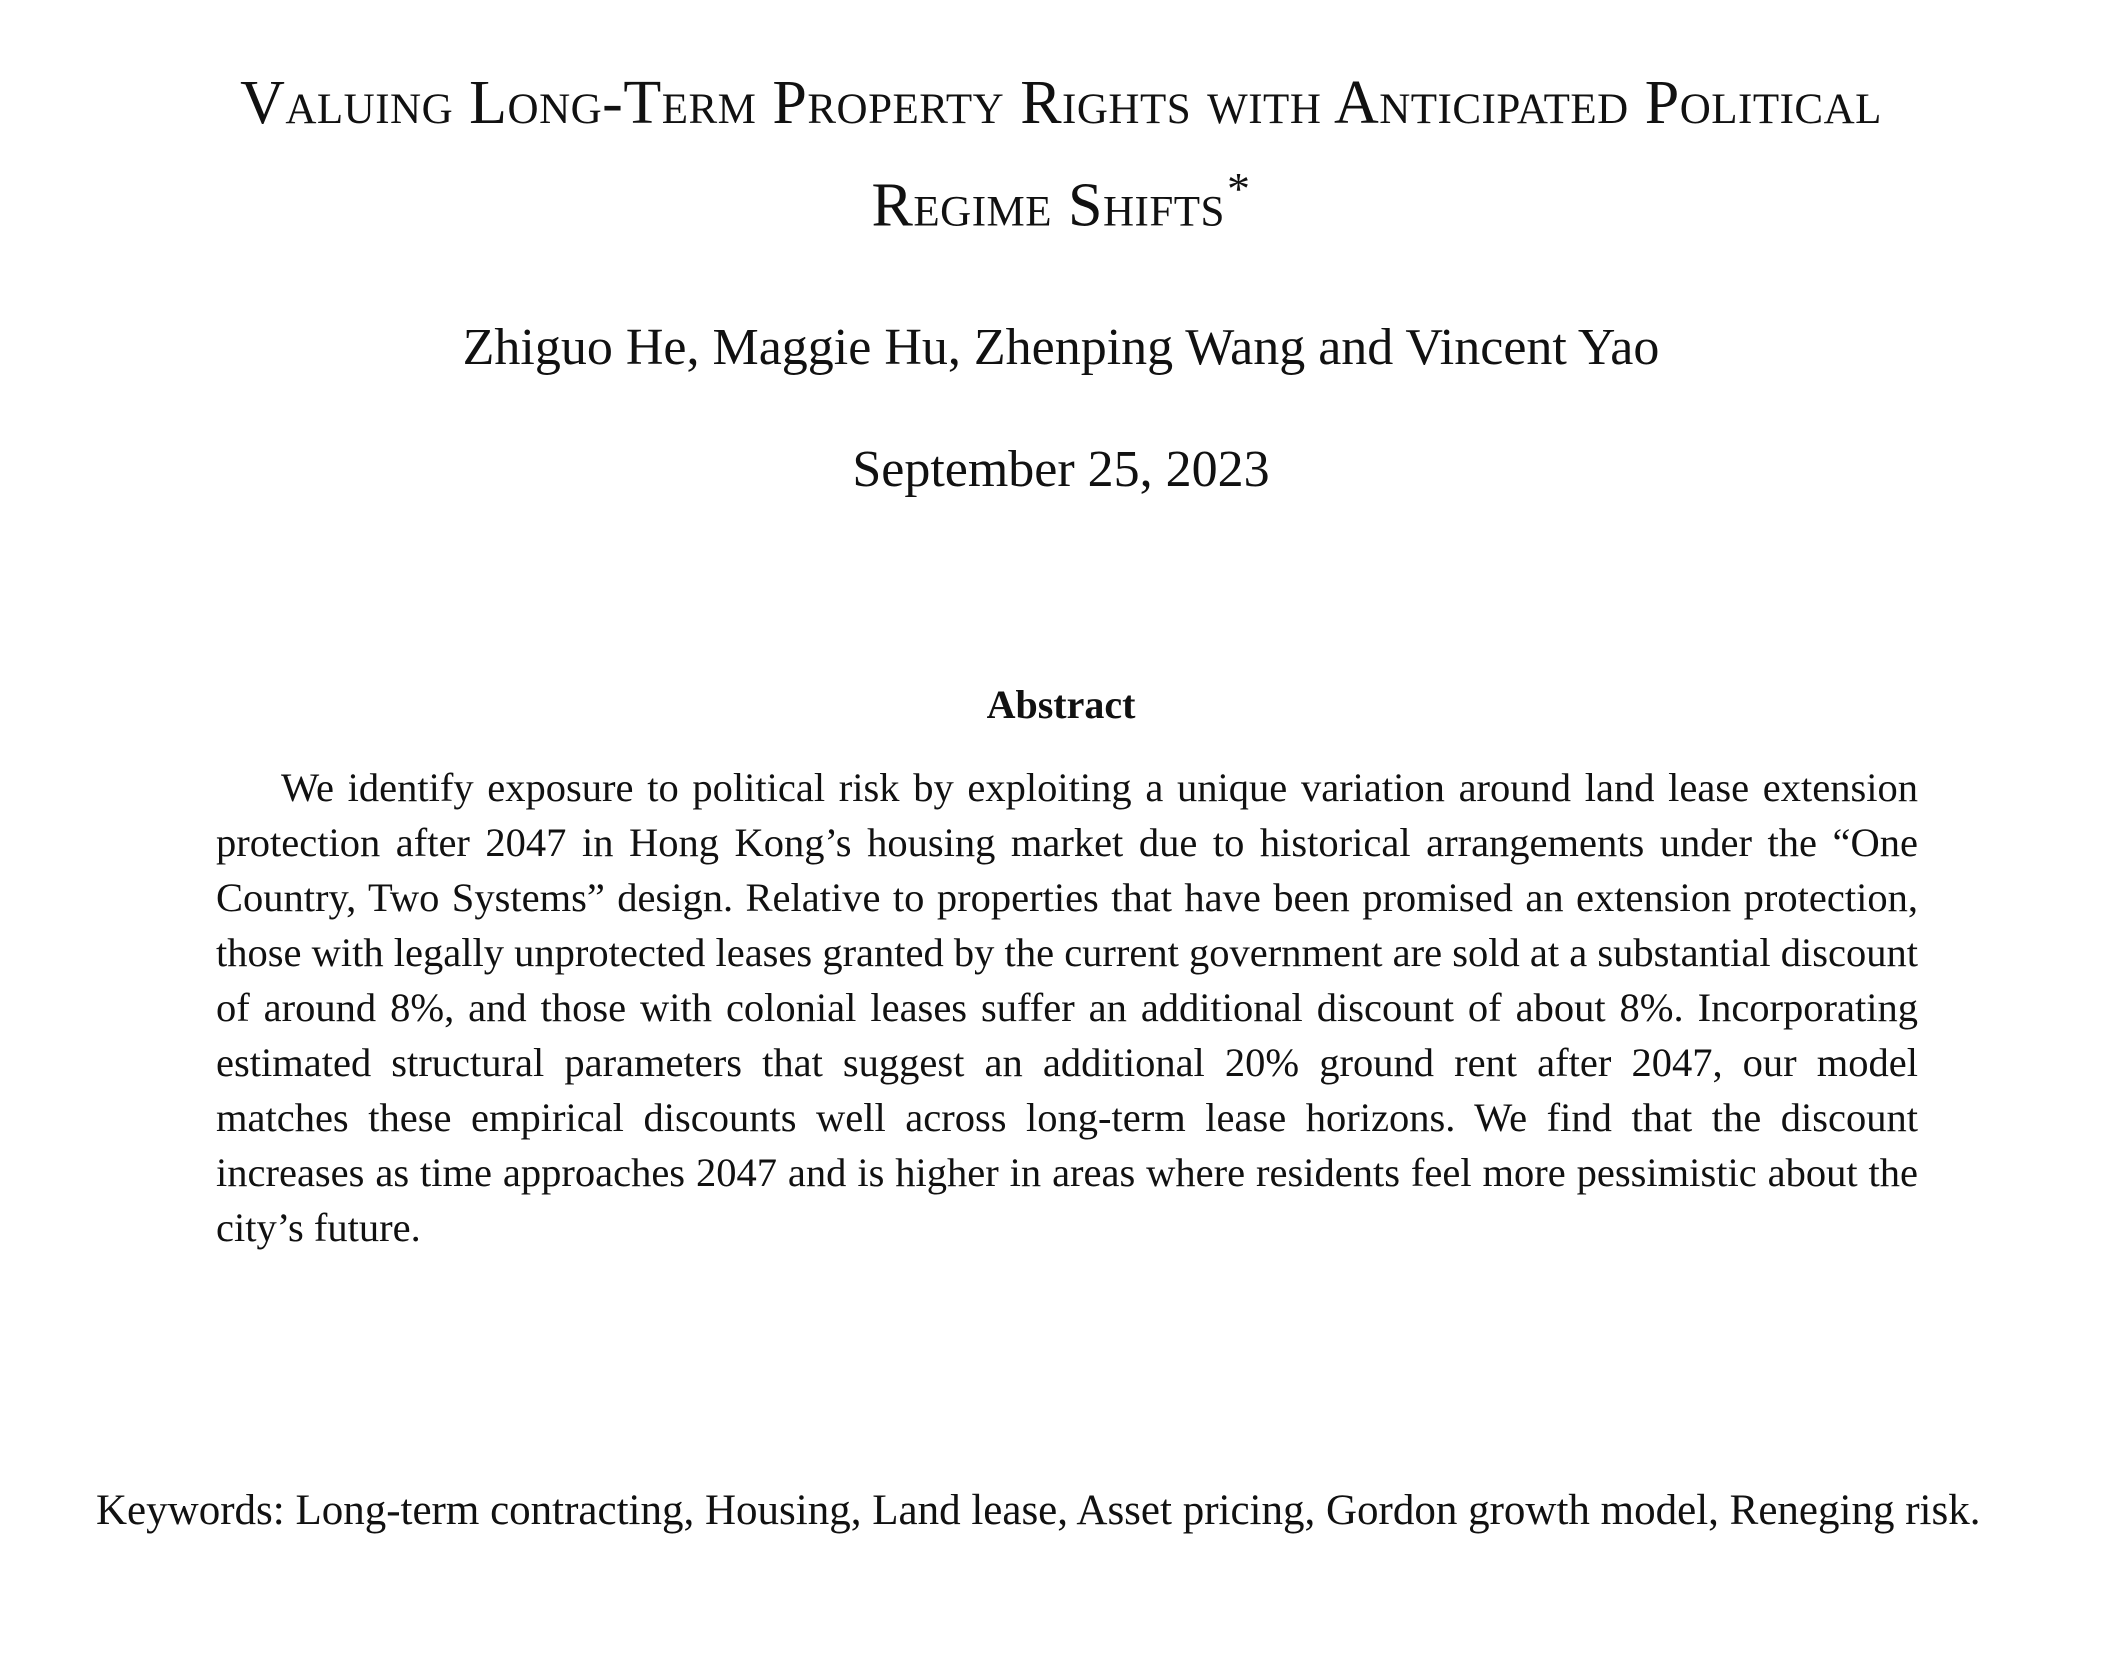 The image size is (2122, 1678). I want to click on paper-date: September 25, 2023, so click(1061, 469).